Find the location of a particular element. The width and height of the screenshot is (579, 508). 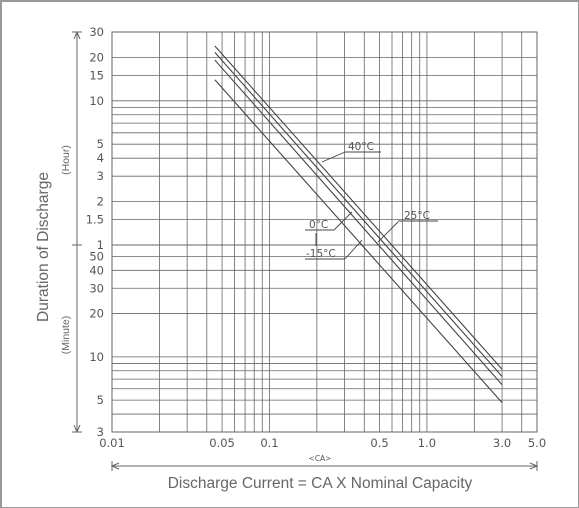

x-scale-arrow-right is located at coordinates (534, 466).